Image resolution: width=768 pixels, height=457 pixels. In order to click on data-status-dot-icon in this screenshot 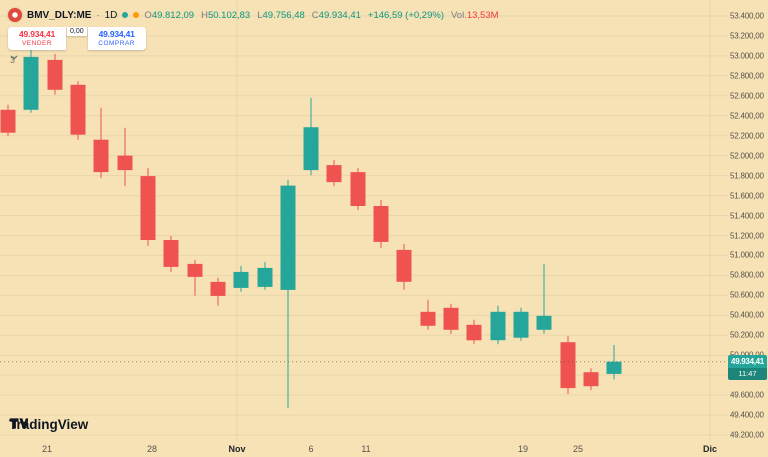, I will do `click(136, 15)`.